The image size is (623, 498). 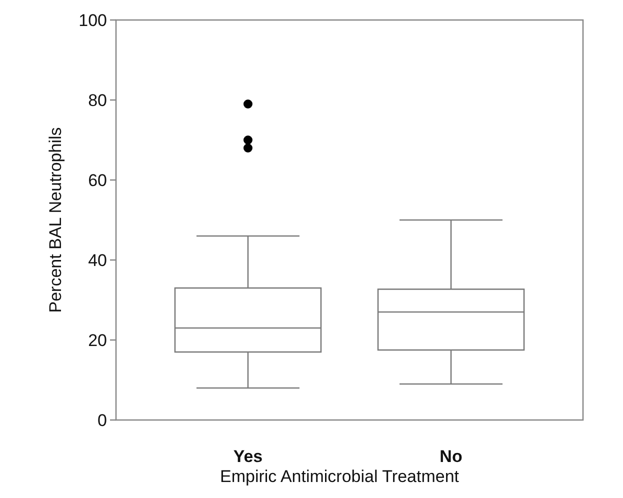 What do you see at coordinates (97, 100) in the screenshot?
I see `y-tick-label: 80` at bounding box center [97, 100].